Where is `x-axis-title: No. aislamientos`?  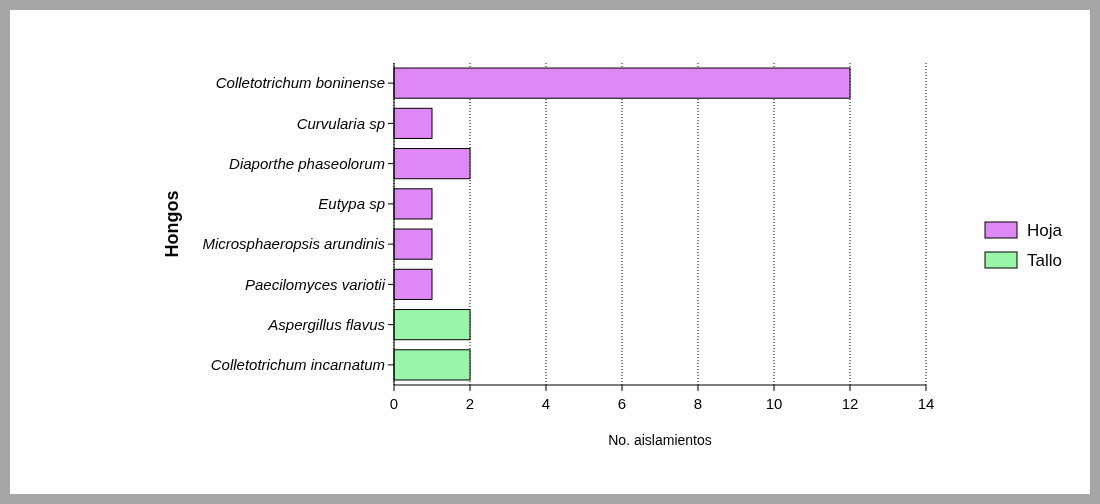 x-axis-title: No. aislamientos is located at coordinates (660, 440).